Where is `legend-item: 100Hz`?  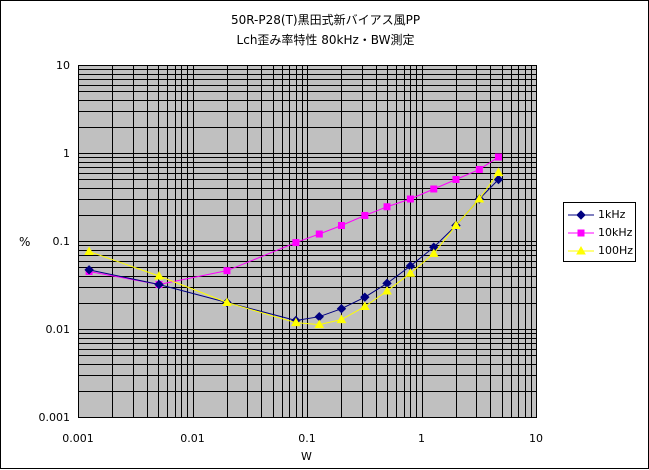
legend-item: 100Hz is located at coordinates (601, 251).